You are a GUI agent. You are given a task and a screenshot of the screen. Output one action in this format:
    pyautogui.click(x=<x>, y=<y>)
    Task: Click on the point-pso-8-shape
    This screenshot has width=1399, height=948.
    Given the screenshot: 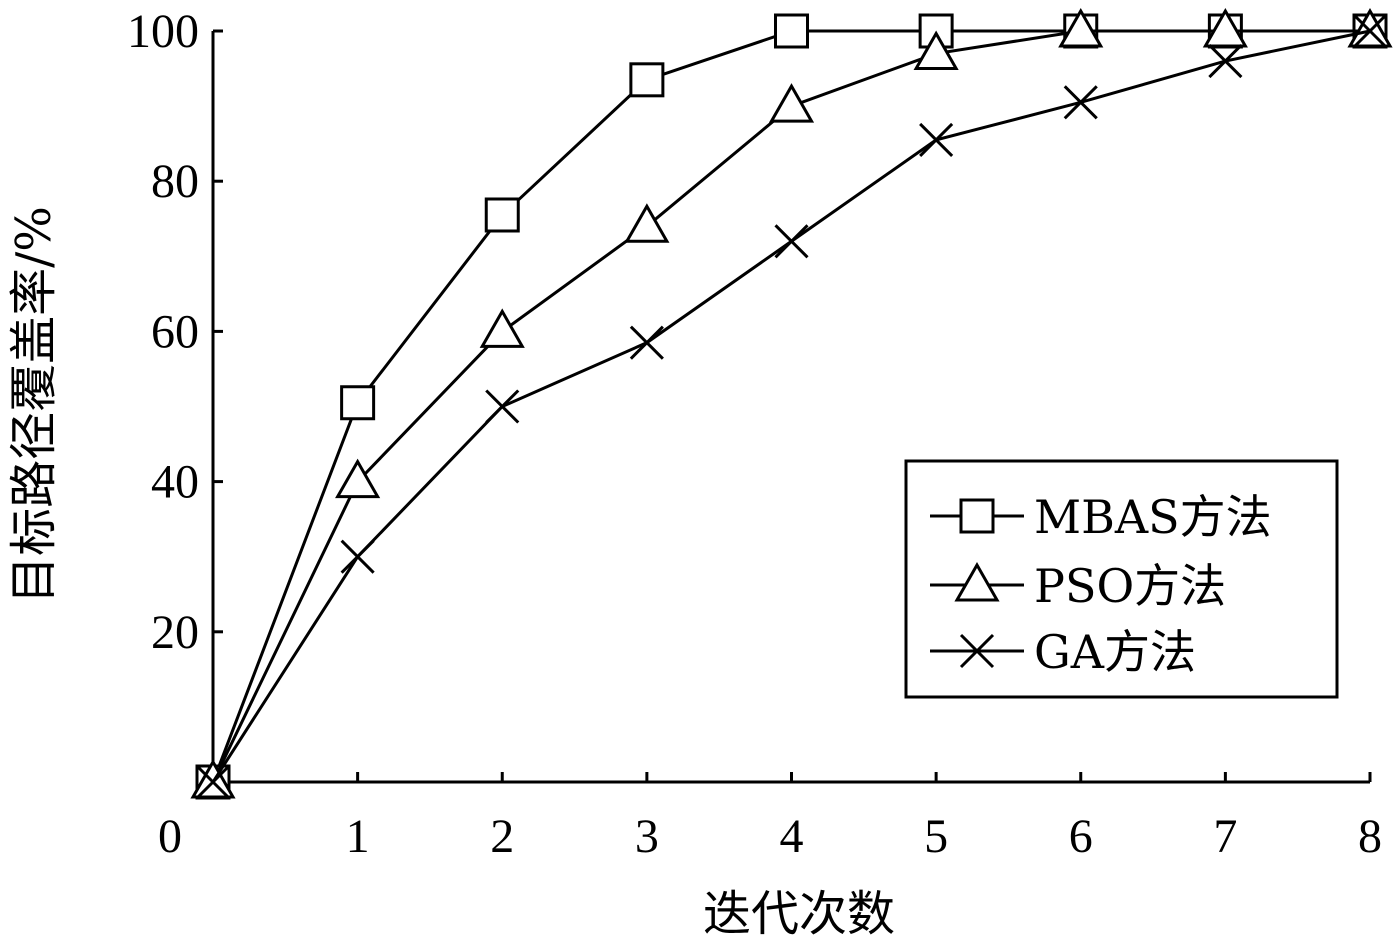 What is the action you would take?
    pyautogui.click(x=1370, y=27)
    